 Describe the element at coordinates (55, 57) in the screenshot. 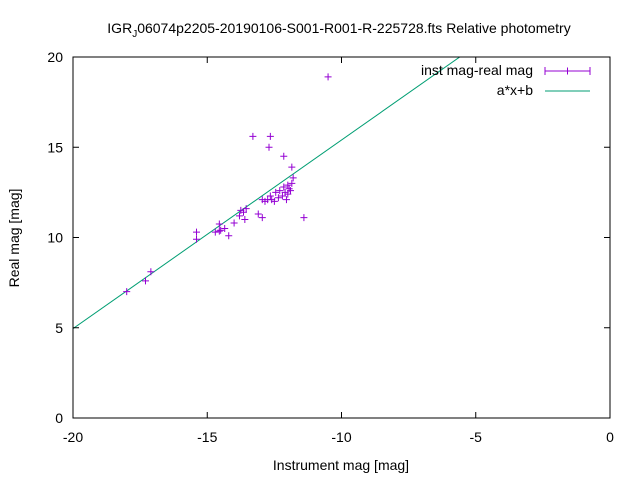

I see `y-tick-label: 20` at that location.